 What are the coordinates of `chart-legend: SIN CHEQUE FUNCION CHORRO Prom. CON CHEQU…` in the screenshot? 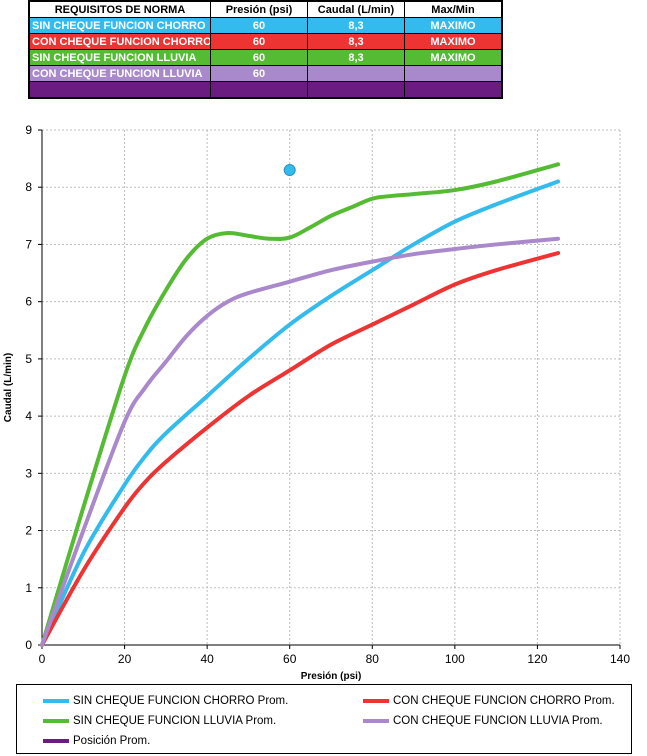 It's located at (324, 719).